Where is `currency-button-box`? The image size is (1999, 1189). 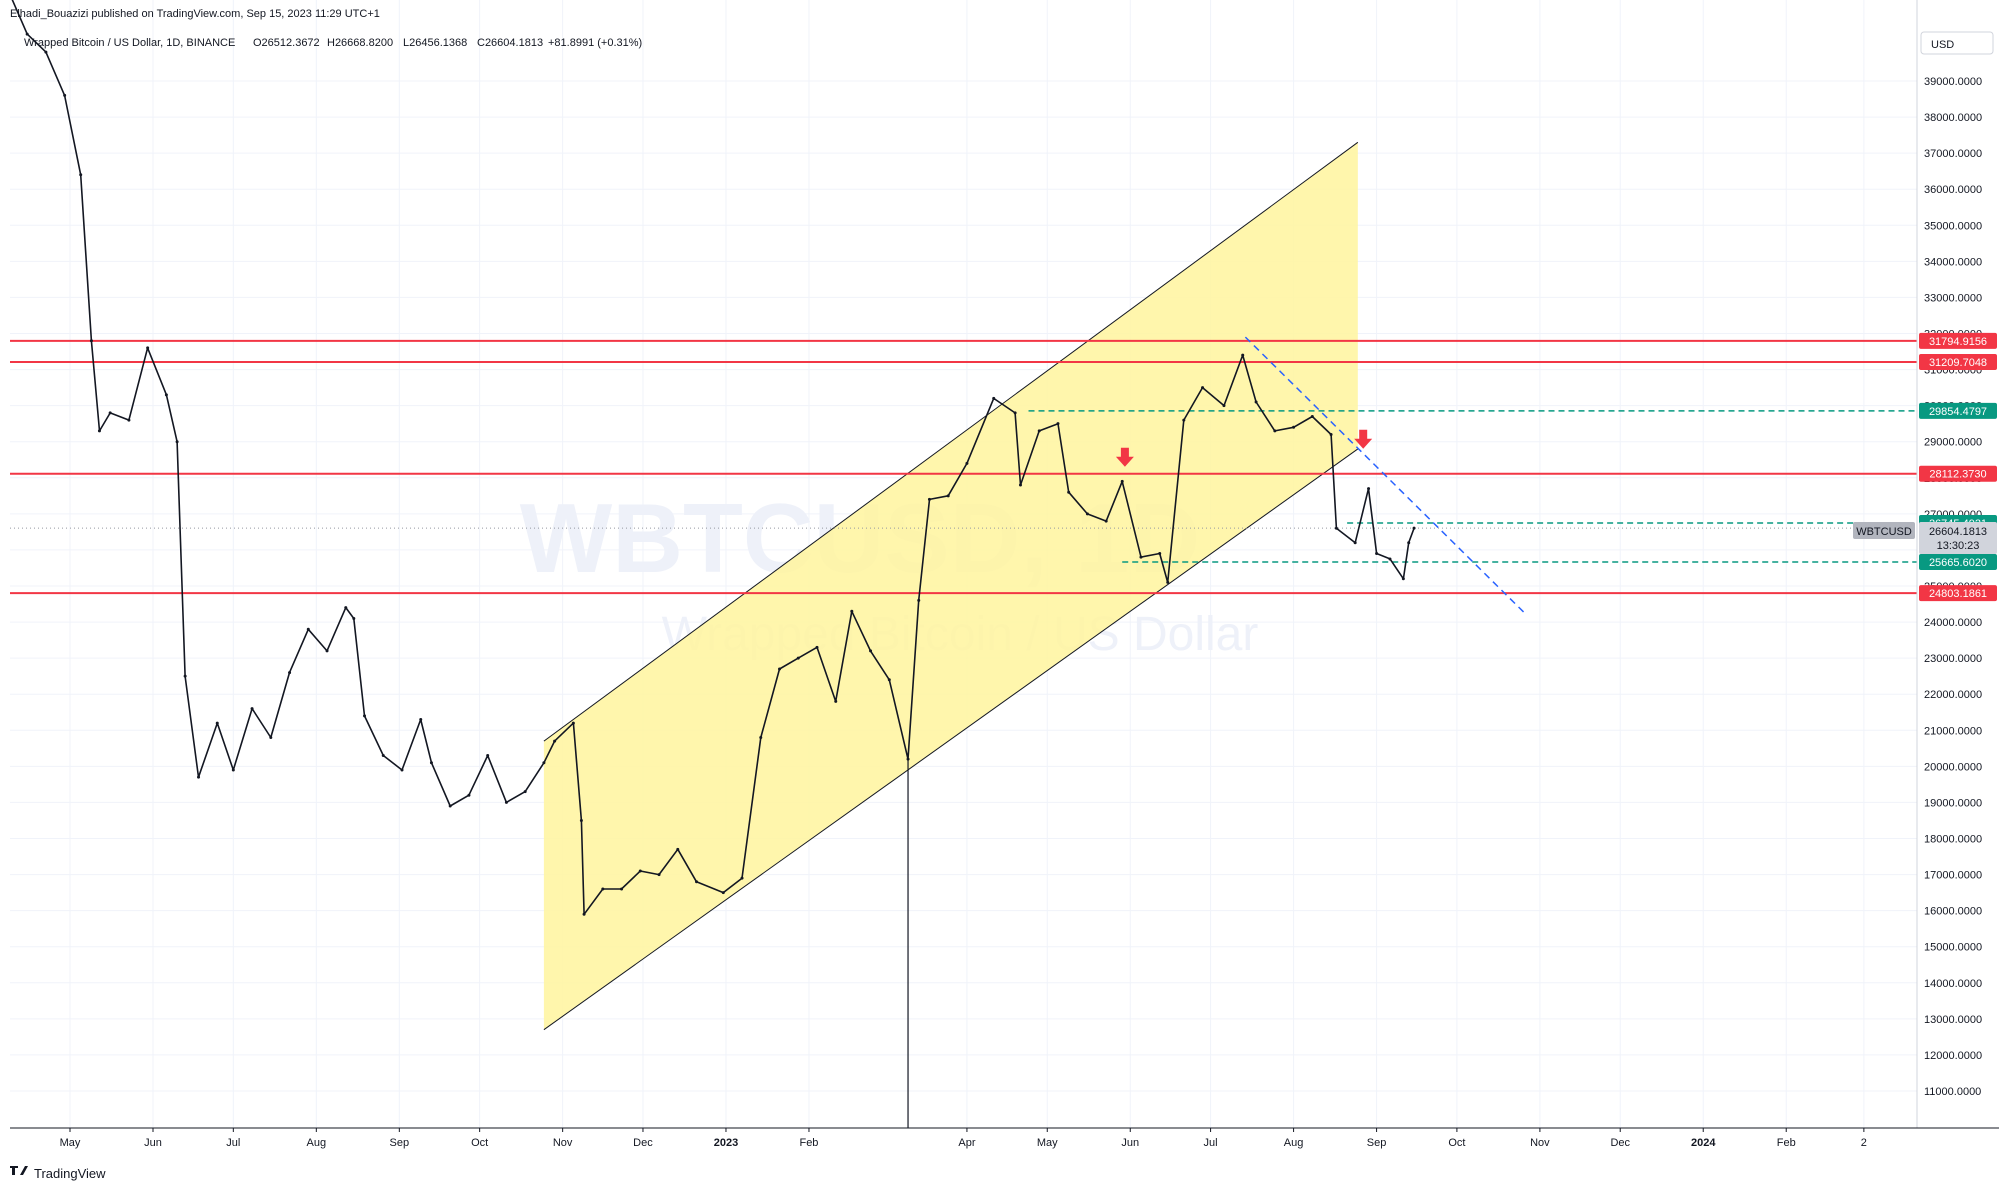 currency-button-box is located at coordinates (1957, 43).